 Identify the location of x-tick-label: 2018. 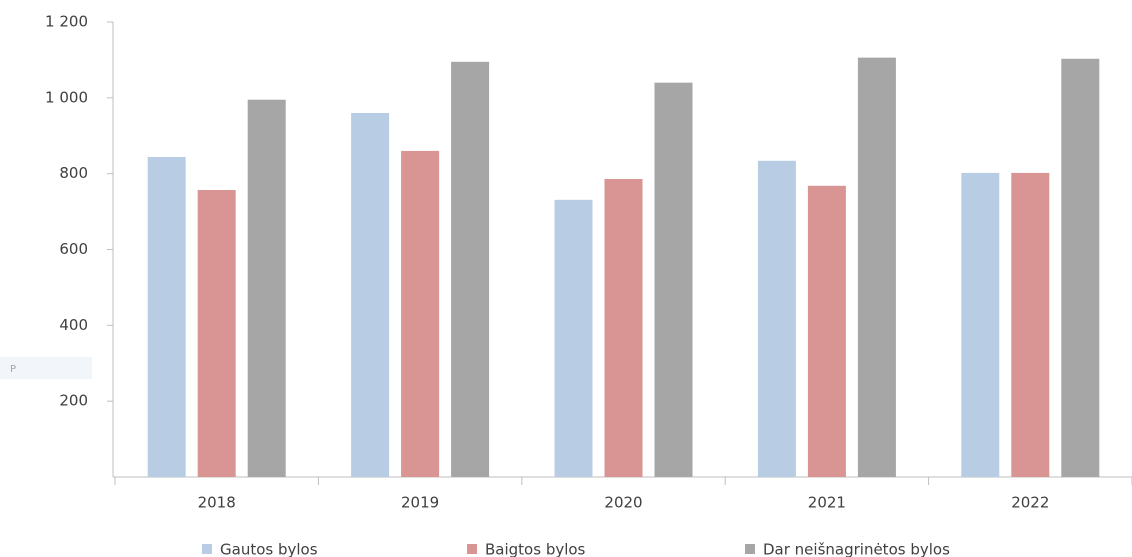
(217, 503).